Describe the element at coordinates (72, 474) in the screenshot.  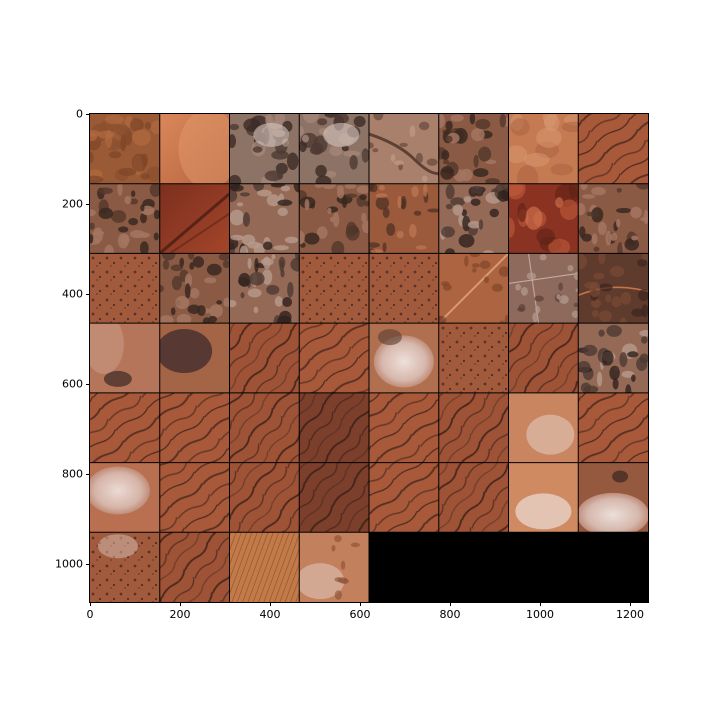
I see `y-tick-label: 800` at that location.